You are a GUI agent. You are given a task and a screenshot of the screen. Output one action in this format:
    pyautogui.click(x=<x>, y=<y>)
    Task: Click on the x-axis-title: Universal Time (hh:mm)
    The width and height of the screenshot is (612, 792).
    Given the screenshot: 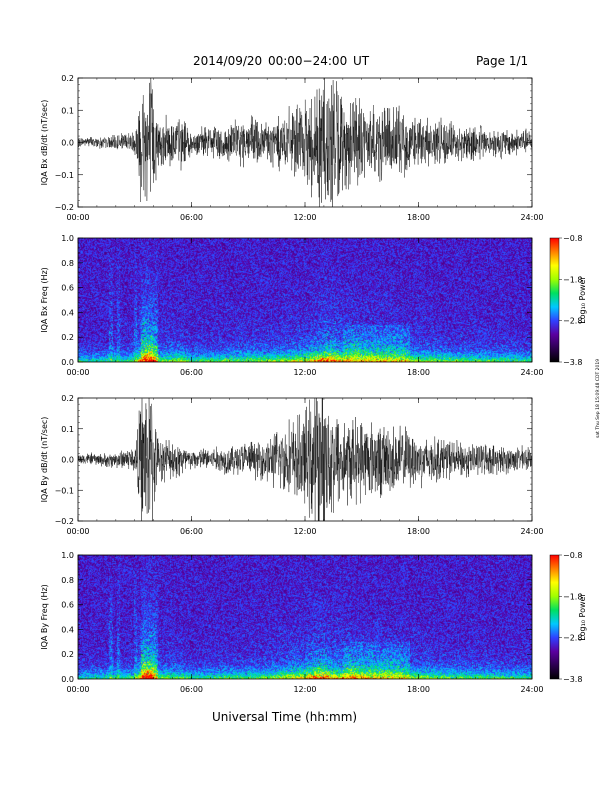 What is the action you would take?
    pyautogui.click(x=285, y=717)
    